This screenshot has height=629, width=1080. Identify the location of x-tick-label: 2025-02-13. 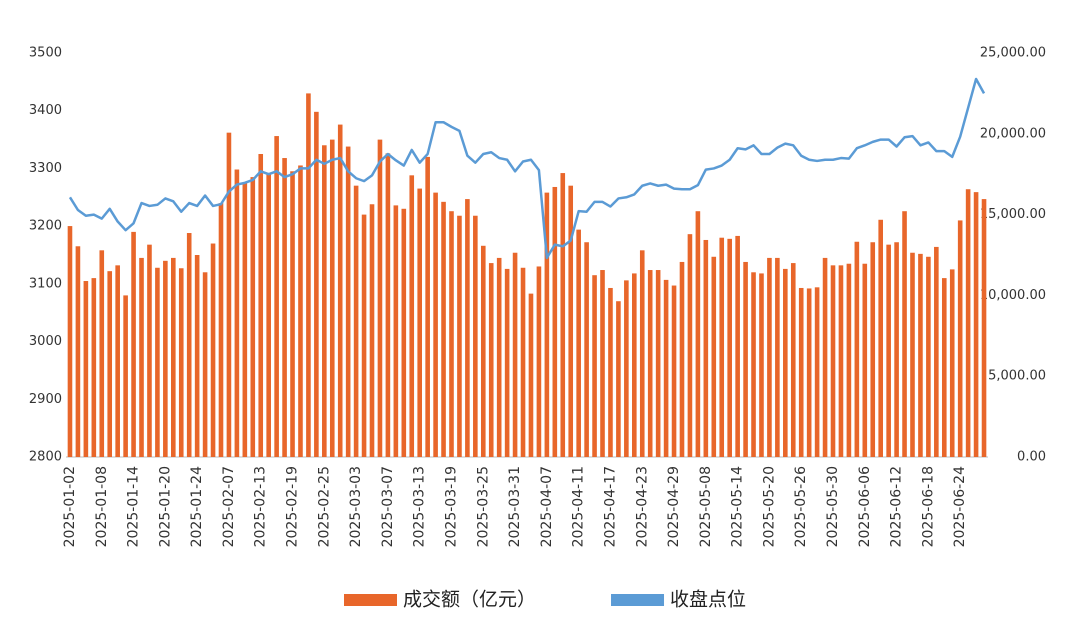
(261, 506).